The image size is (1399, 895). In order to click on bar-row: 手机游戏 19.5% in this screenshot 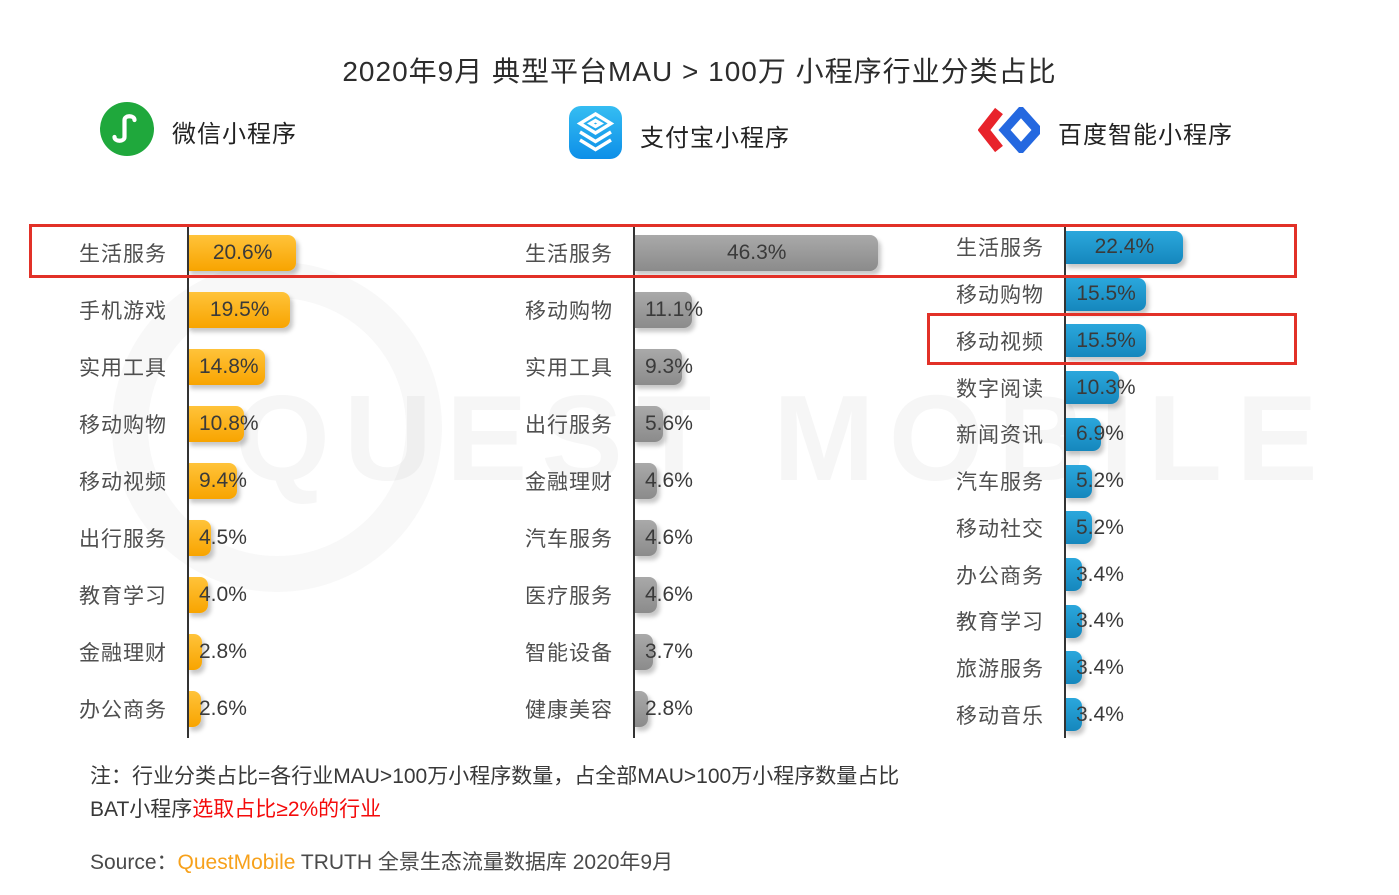, I will do `click(250, 309)`.